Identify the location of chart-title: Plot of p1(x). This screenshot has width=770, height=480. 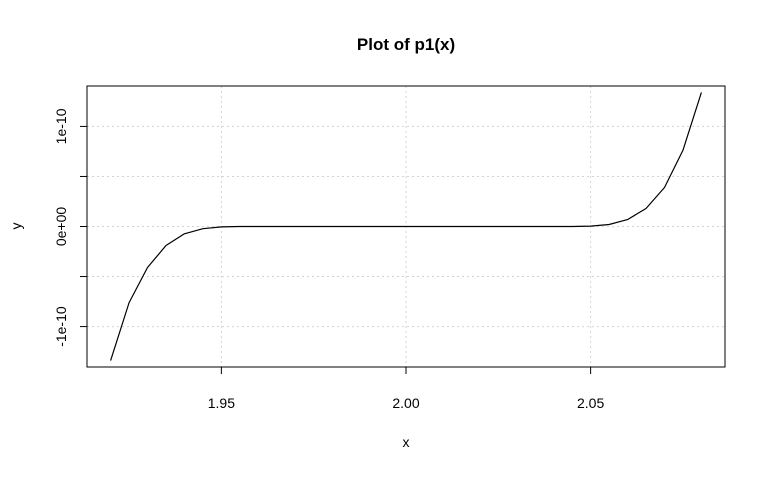
(406, 44).